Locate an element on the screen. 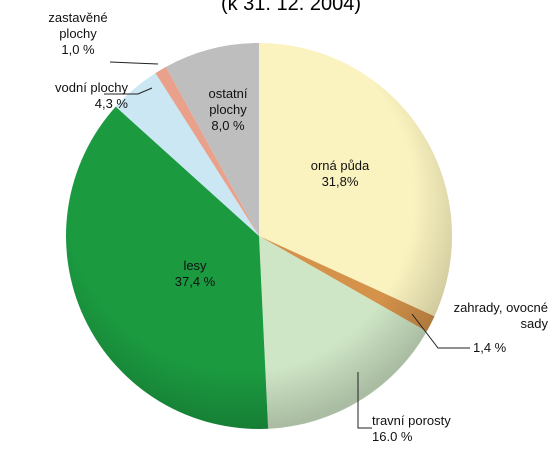 The width and height of the screenshot is (552, 452). value-label: 31,8% is located at coordinates (340, 181).